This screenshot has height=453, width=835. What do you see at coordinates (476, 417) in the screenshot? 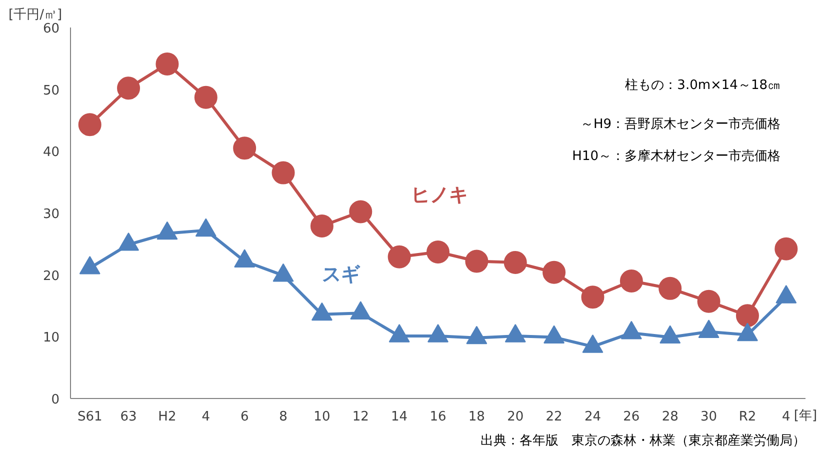
I see `x-tick-label: 18` at bounding box center [476, 417].